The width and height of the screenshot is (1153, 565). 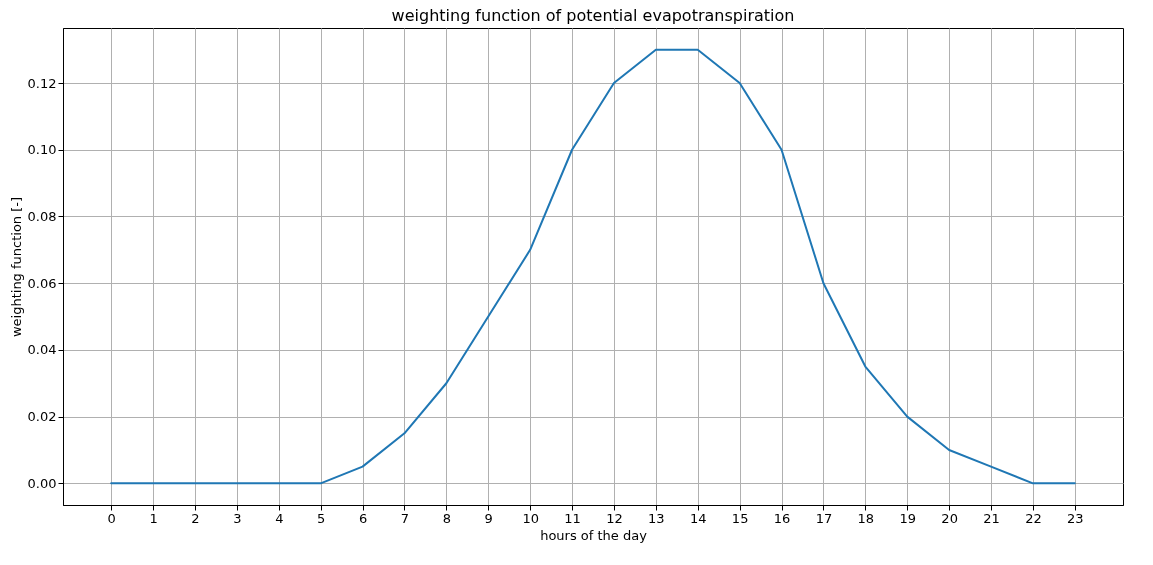 I want to click on x-tick-label: 14, so click(x=698, y=518).